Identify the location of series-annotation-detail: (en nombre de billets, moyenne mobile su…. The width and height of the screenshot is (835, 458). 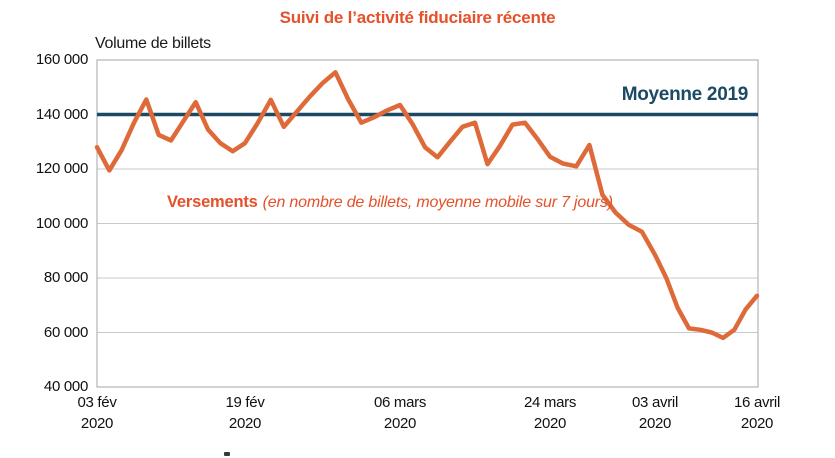
(437, 202).